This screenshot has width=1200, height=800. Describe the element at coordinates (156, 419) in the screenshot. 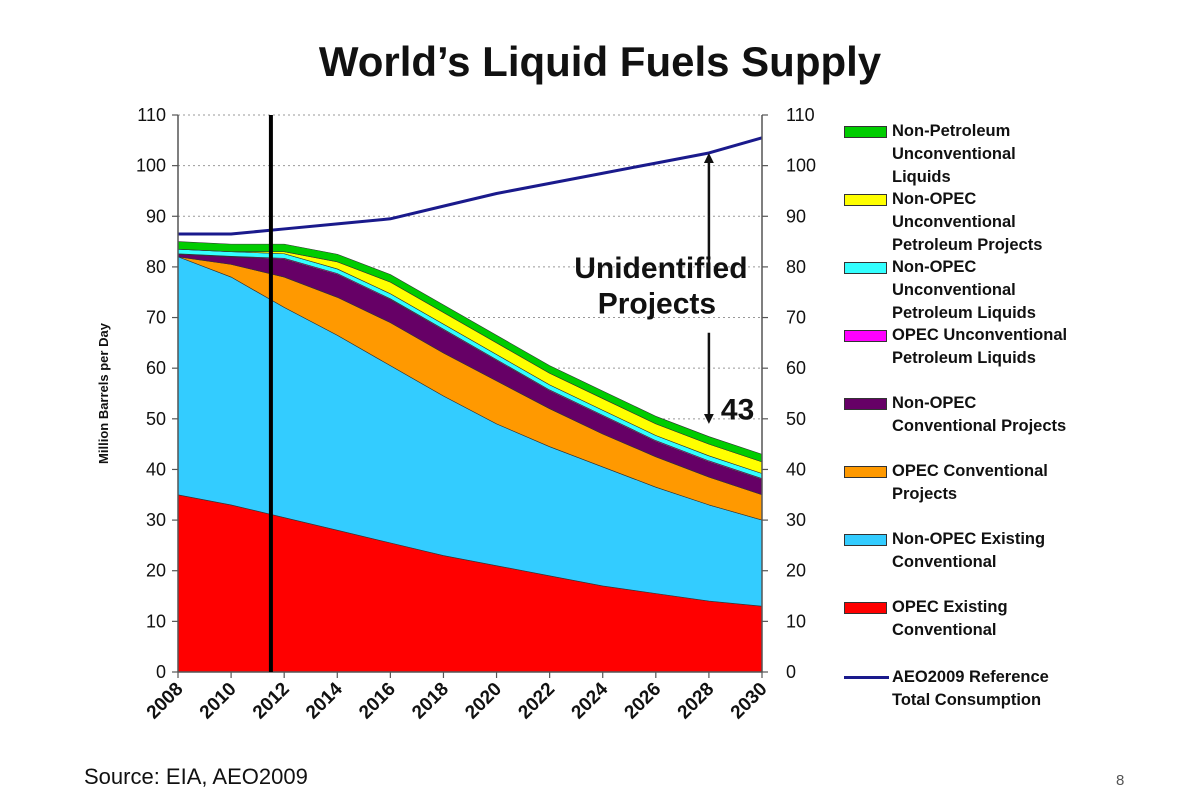

I see `y-tick-label-left: 50` at that location.